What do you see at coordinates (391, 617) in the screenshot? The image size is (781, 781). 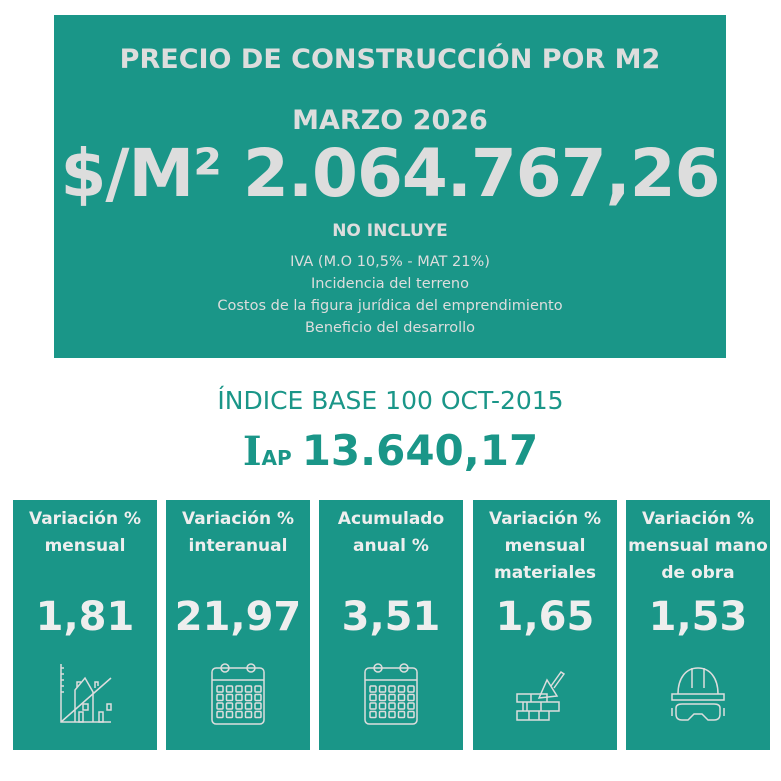 I see `card-value: 3,51` at bounding box center [391, 617].